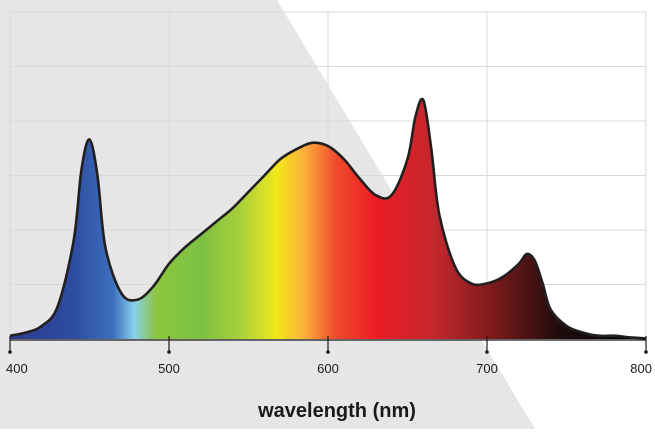 This screenshot has height=434, width=655. Describe the element at coordinates (169, 368) in the screenshot. I see `x-tick-label: 500` at that location.